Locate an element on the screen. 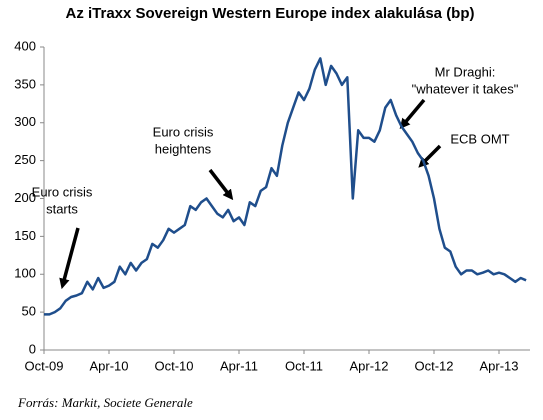 The image size is (543, 420). y-tick-label: 150 is located at coordinates (25, 235).